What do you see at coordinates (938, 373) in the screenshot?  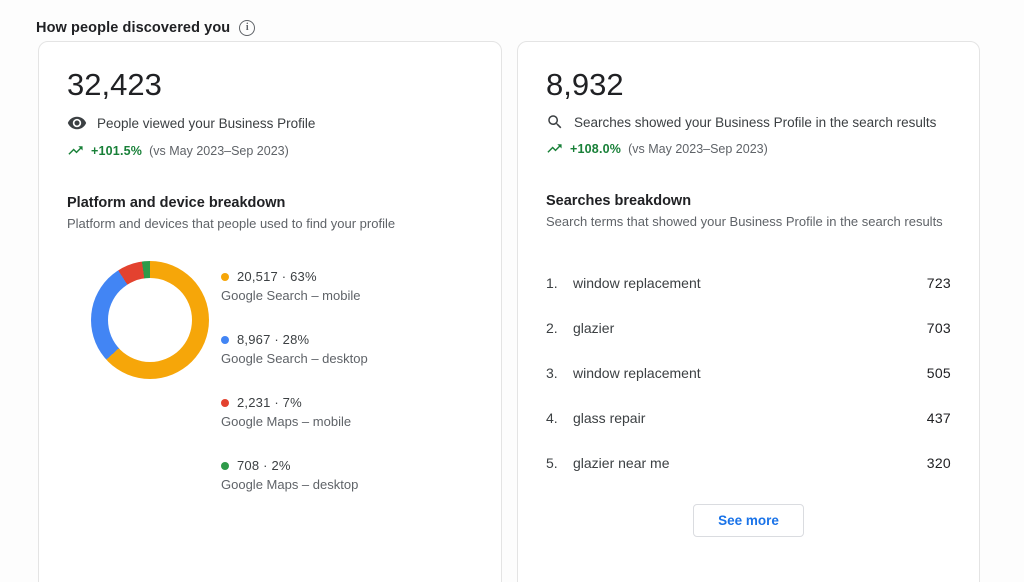 I see `term-count: 505` at bounding box center [938, 373].